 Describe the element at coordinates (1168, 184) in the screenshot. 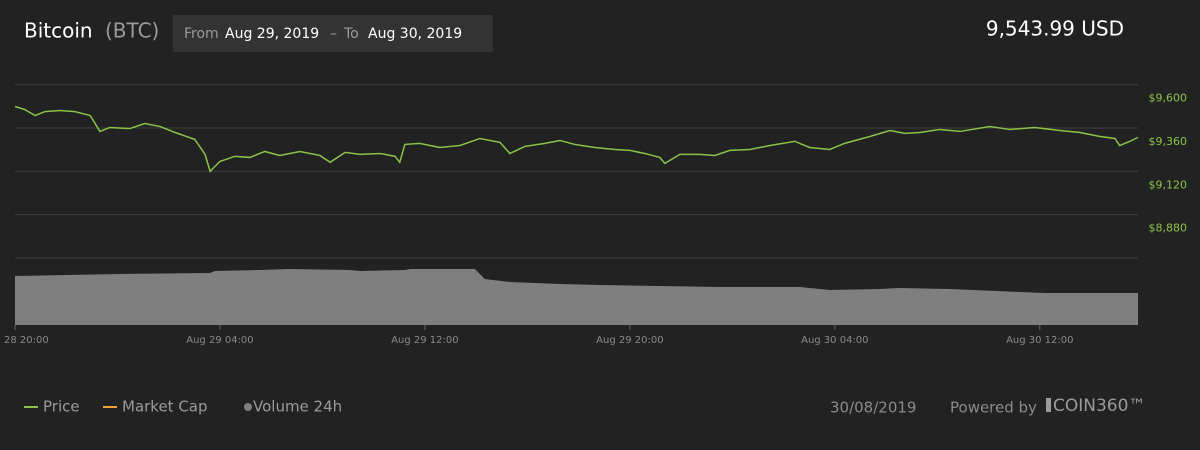

I see `y-tick-label: $9,120` at that location.